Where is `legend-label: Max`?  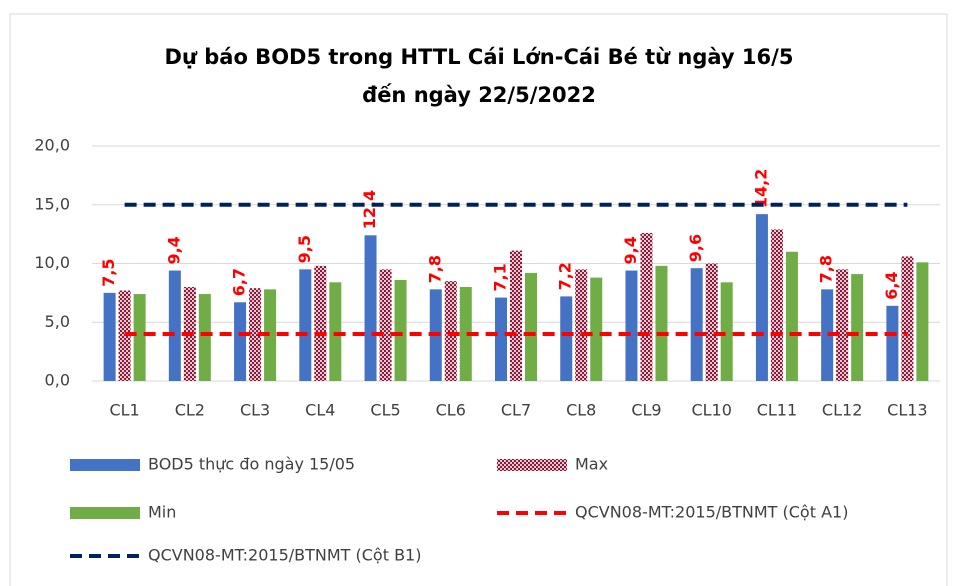 legend-label: Max is located at coordinates (591, 464).